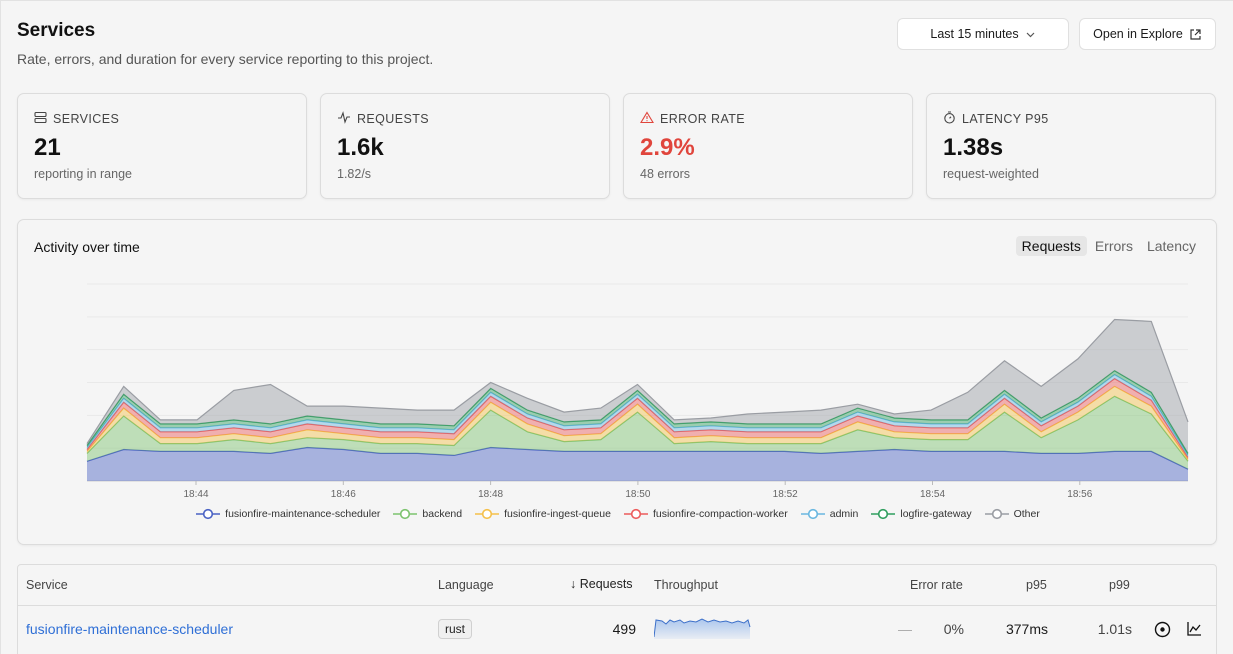 The width and height of the screenshot is (1233, 654). What do you see at coordinates (844, 514) in the screenshot?
I see `legend-label: admin` at bounding box center [844, 514].